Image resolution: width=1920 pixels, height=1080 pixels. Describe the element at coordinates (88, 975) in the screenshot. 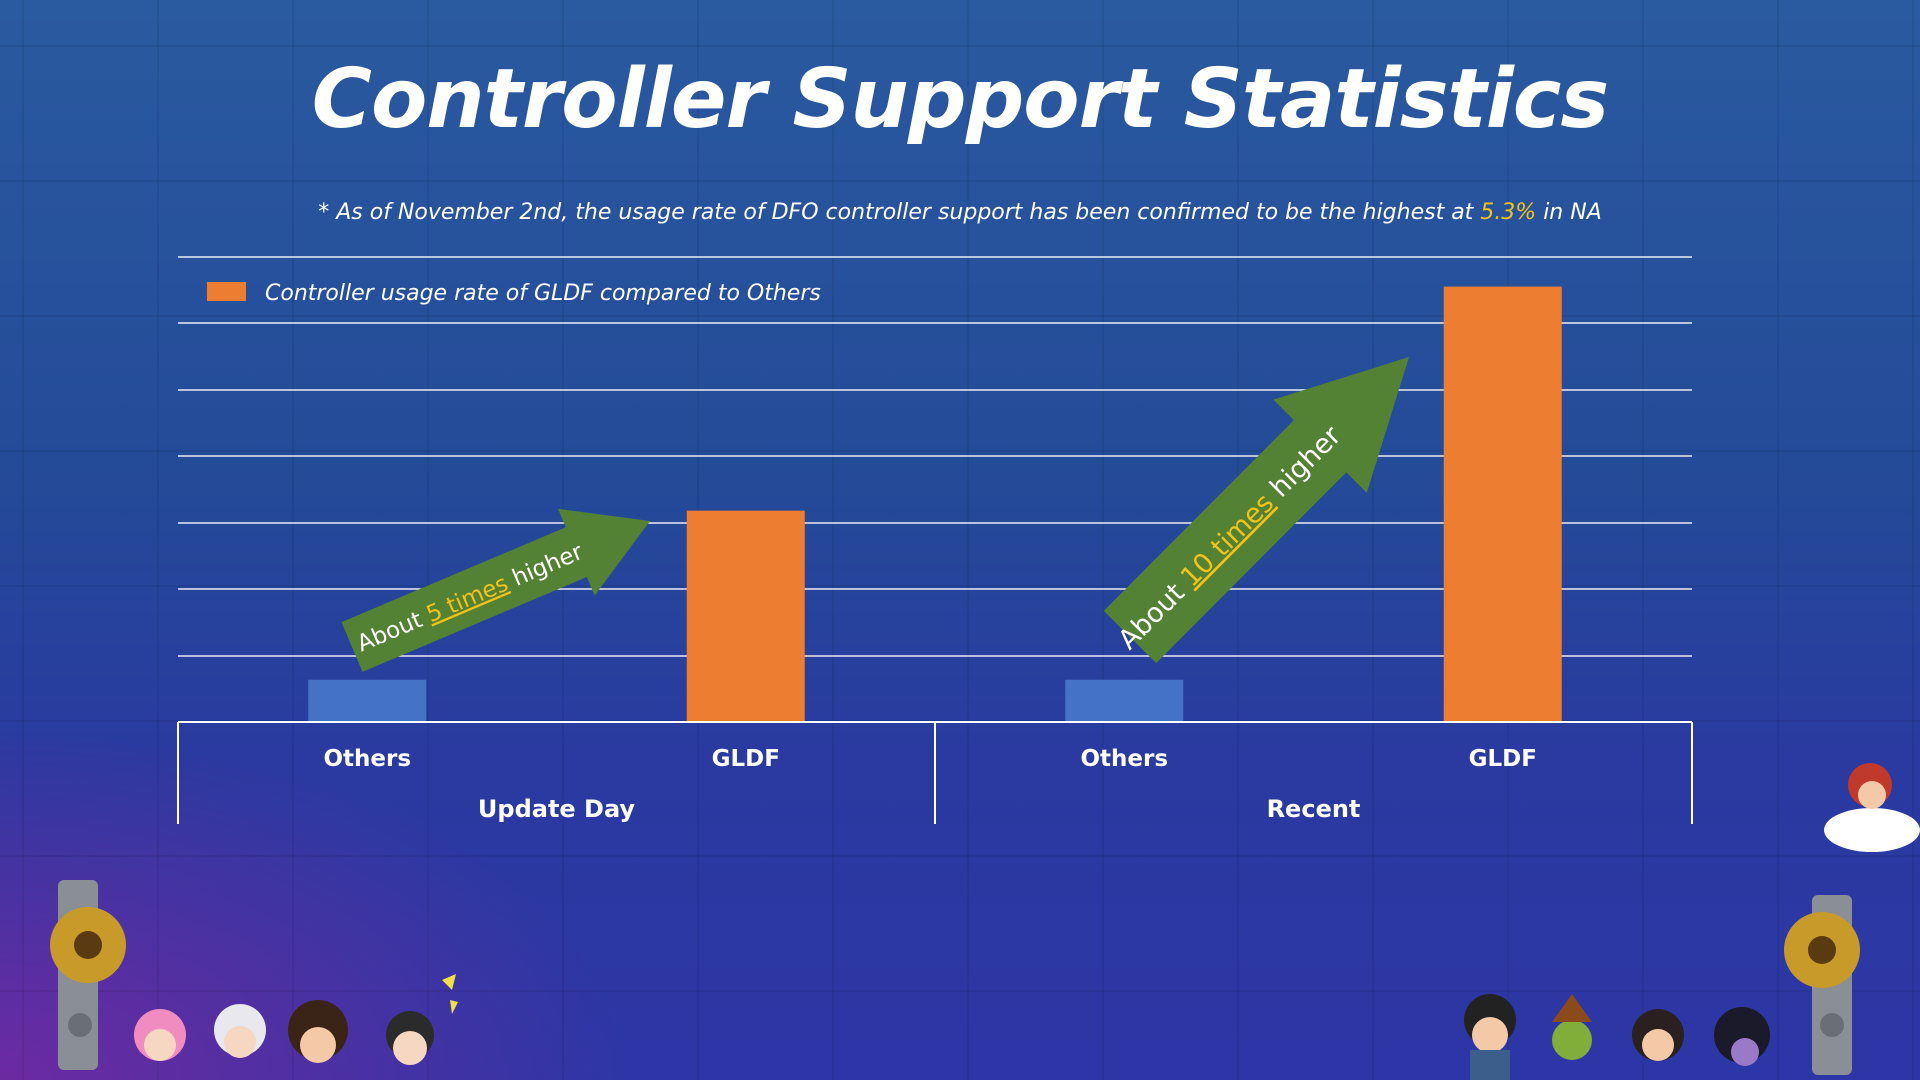

I see `left-speaker-icon` at that location.